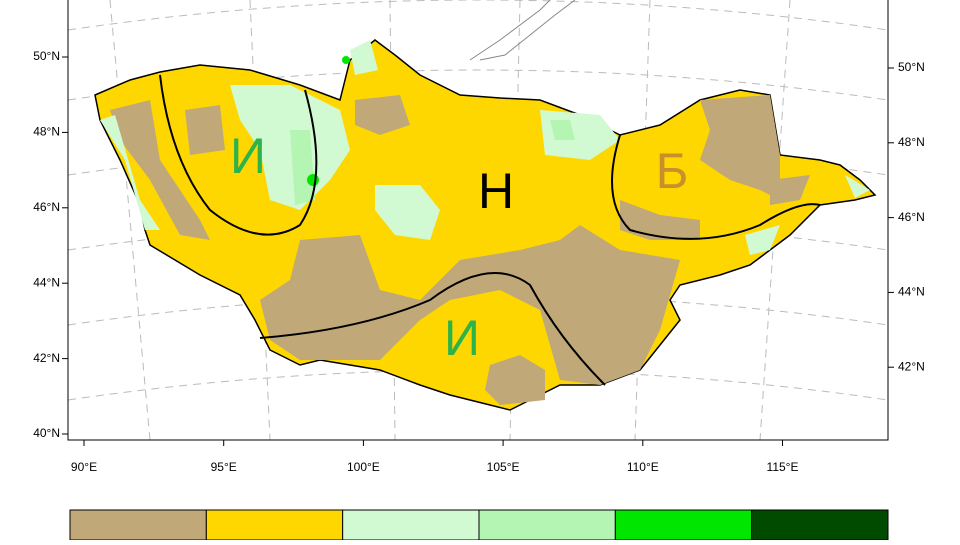 This screenshot has width=960, height=545. Describe the element at coordinates (50, 244) in the screenshot. I see `lat-labels-left: 50°N 48°N 46°N 44°N 42°N 40°N` at that location.